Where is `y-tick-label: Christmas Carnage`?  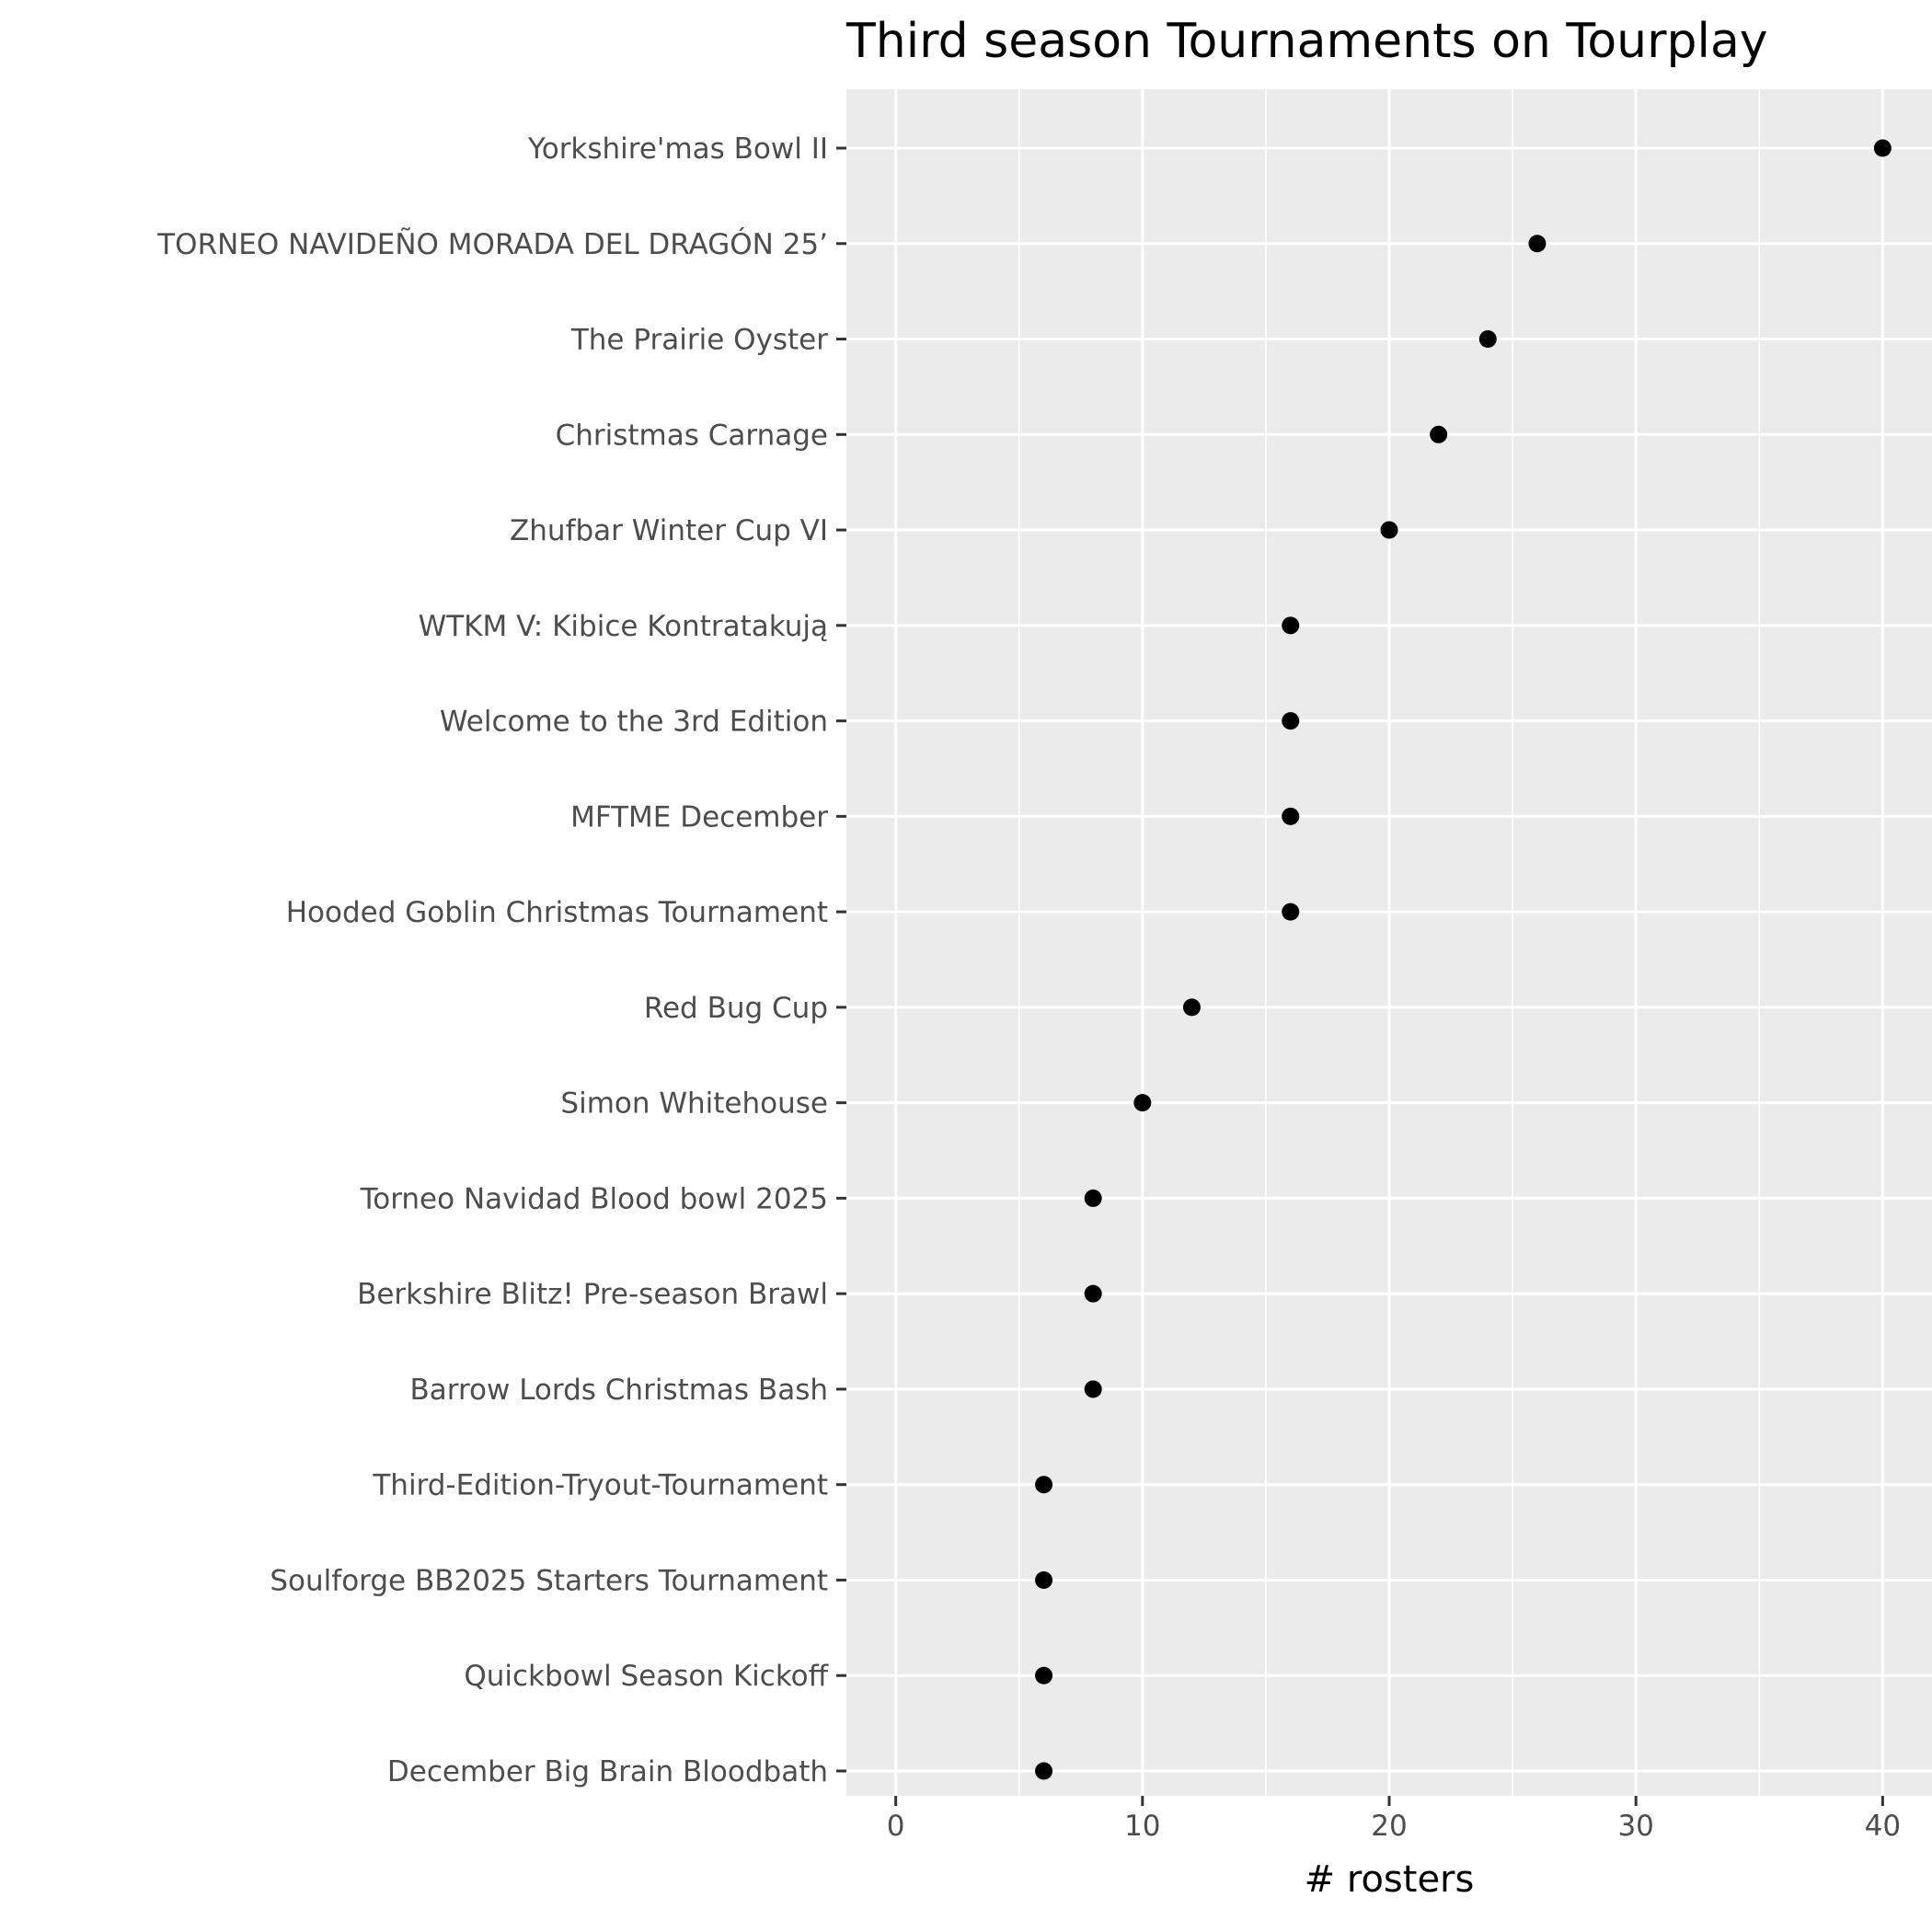 y-tick-label: Christmas Carnage is located at coordinates (692, 435).